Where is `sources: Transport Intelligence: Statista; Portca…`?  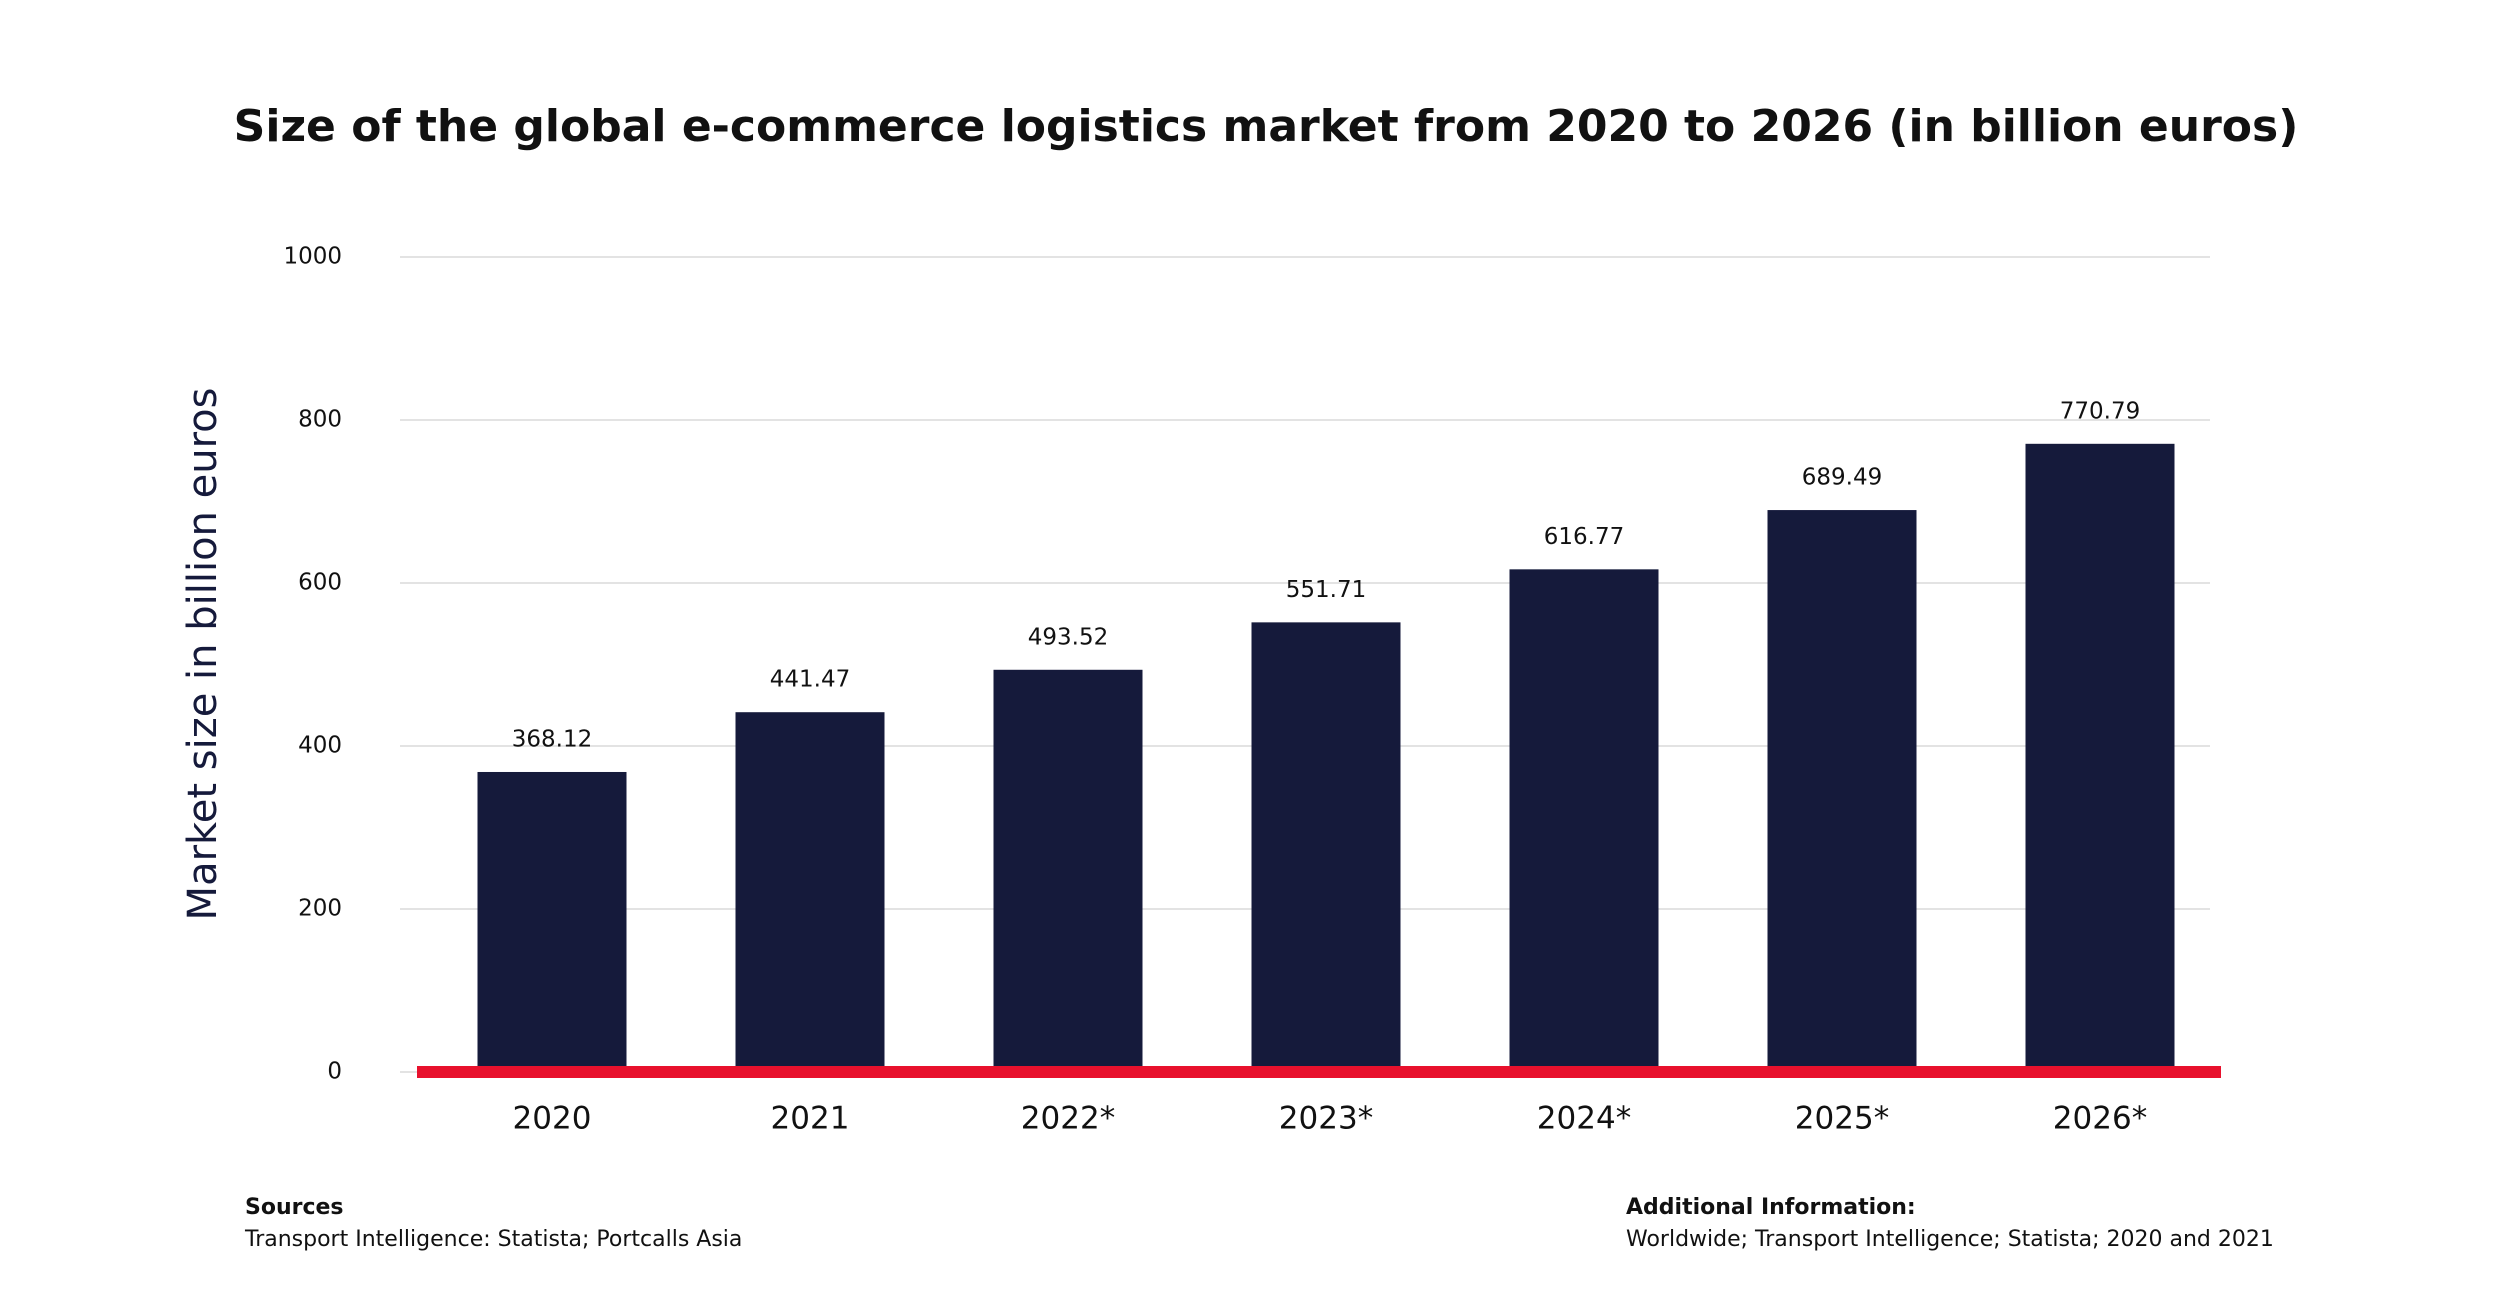 sources: Transport Intelligence: Statista; Portca… is located at coordinates (493, 1239).